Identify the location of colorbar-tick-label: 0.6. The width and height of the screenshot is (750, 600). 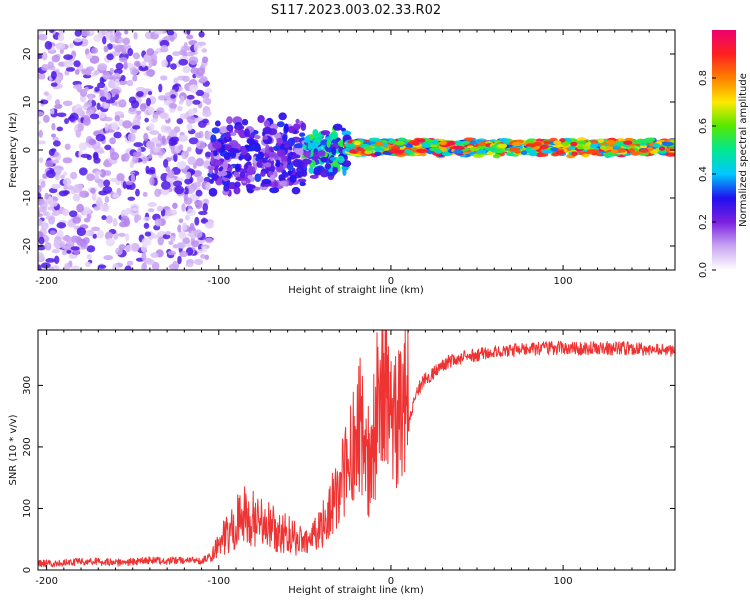
(703, 126).